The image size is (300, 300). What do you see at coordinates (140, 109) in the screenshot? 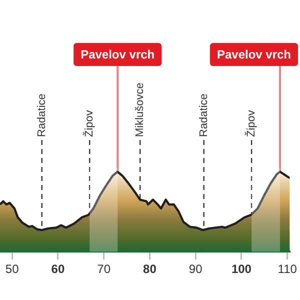
I see `ref-line-label: Miklušovce` at bounding box center [140, 109].